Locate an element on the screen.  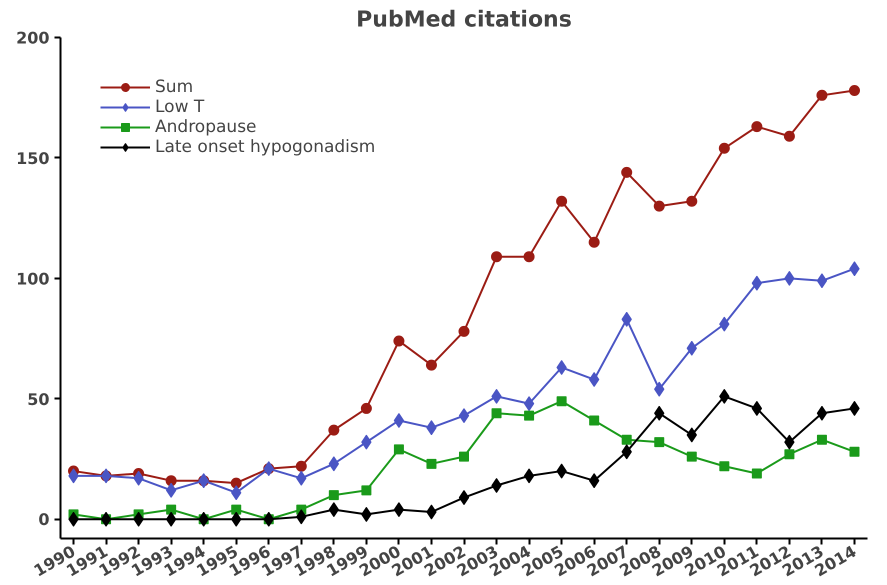
legend-label: Sum is located at coordinates (174, 87).